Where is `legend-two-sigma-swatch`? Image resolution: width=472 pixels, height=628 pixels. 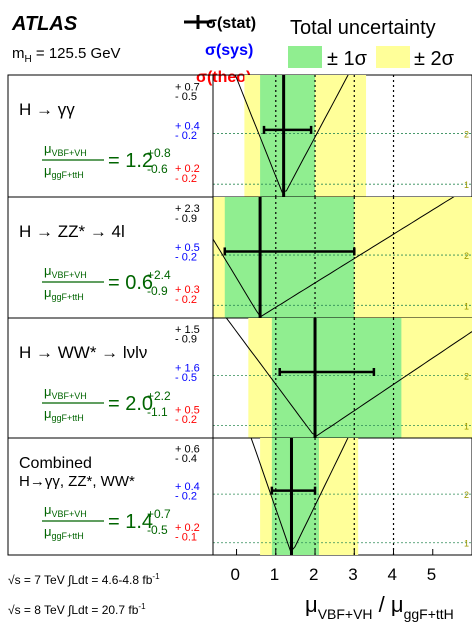 legend-two-sigma-swatch is located at coordinates (393, 57).